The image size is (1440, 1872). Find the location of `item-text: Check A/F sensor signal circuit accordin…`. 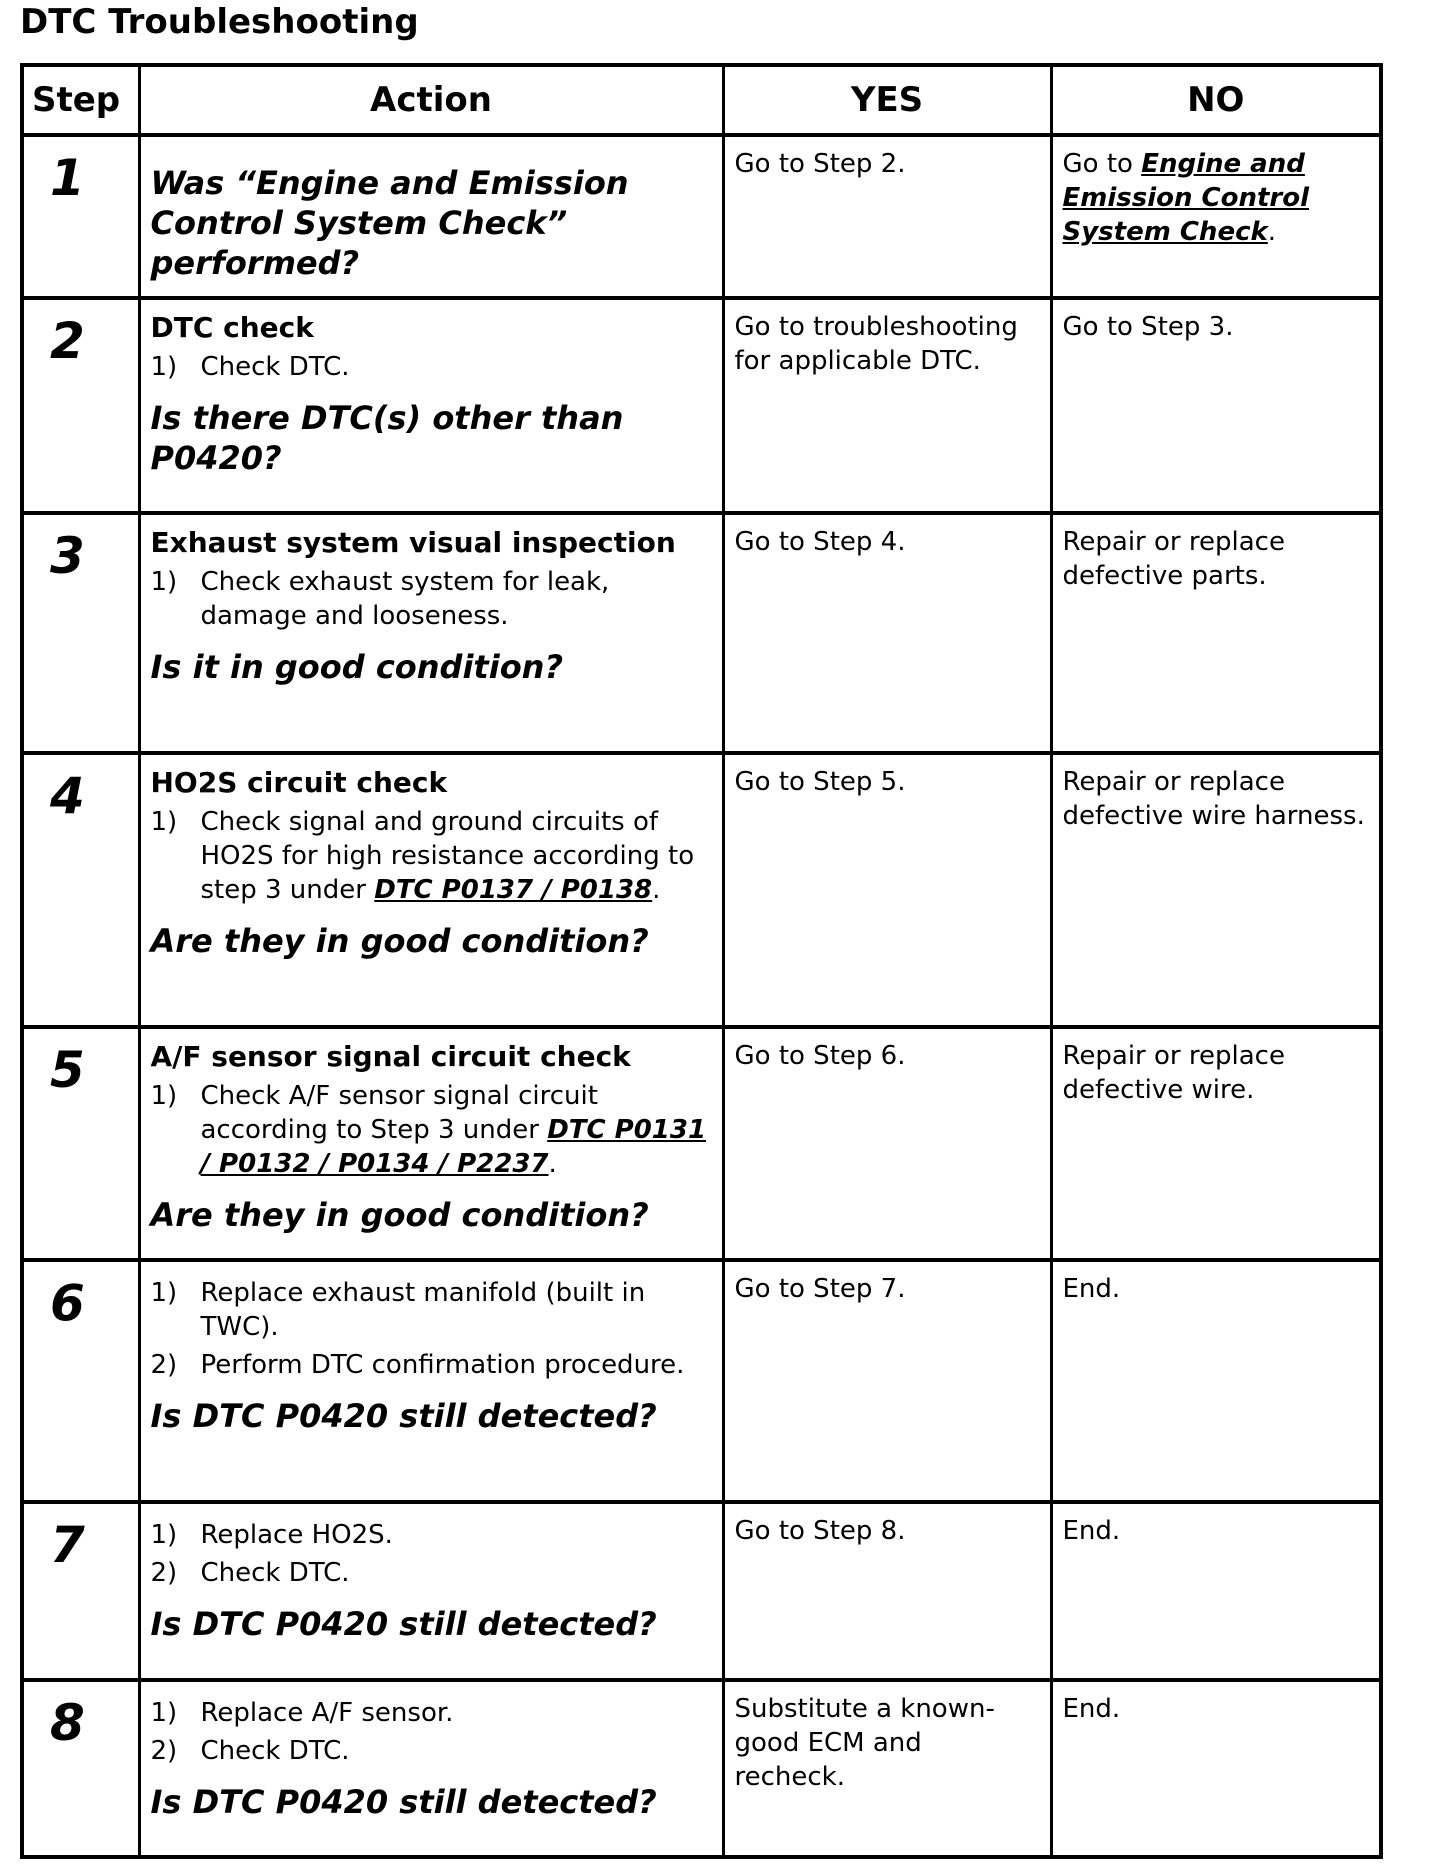

item-text: Check A/F sensor signal circuit accordin… is located at coordinates (456, 1130).